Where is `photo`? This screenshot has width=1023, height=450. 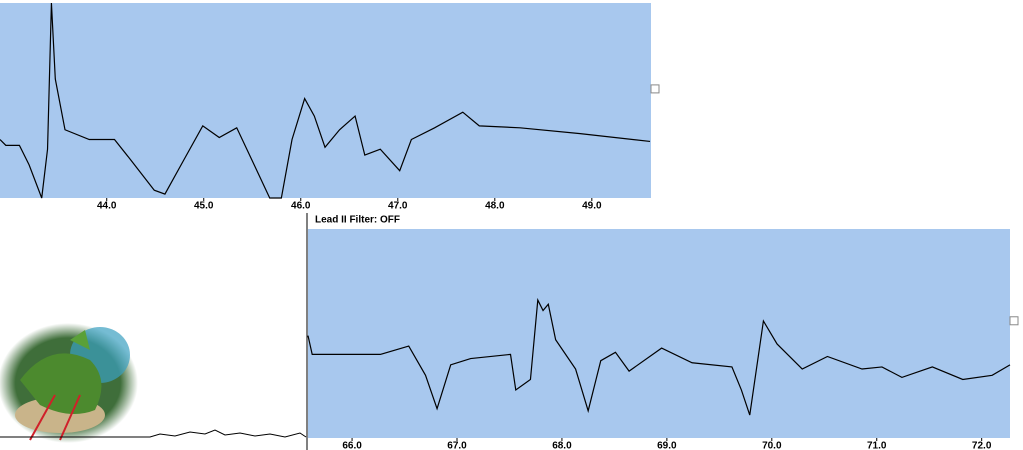
photo is located at coordinates (69, 383).